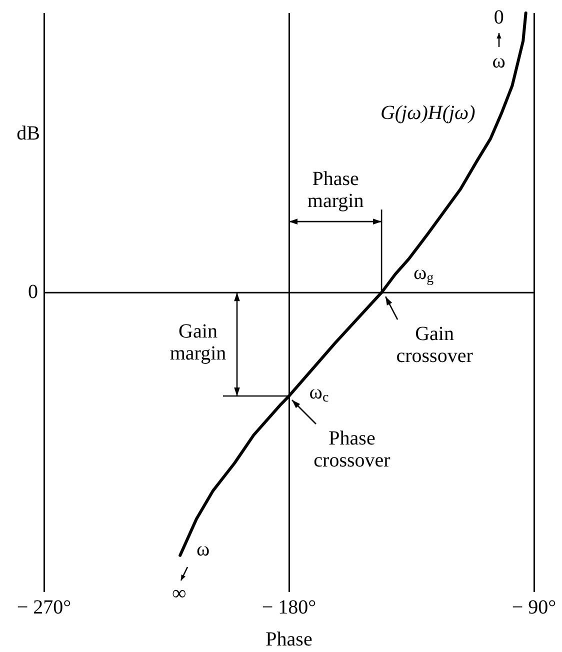 The height and width of the screenshot is (652, 562). Describe the element at coordinates (289, 639) in the screenshot. I see `x-axis-title: Phase` at that location.